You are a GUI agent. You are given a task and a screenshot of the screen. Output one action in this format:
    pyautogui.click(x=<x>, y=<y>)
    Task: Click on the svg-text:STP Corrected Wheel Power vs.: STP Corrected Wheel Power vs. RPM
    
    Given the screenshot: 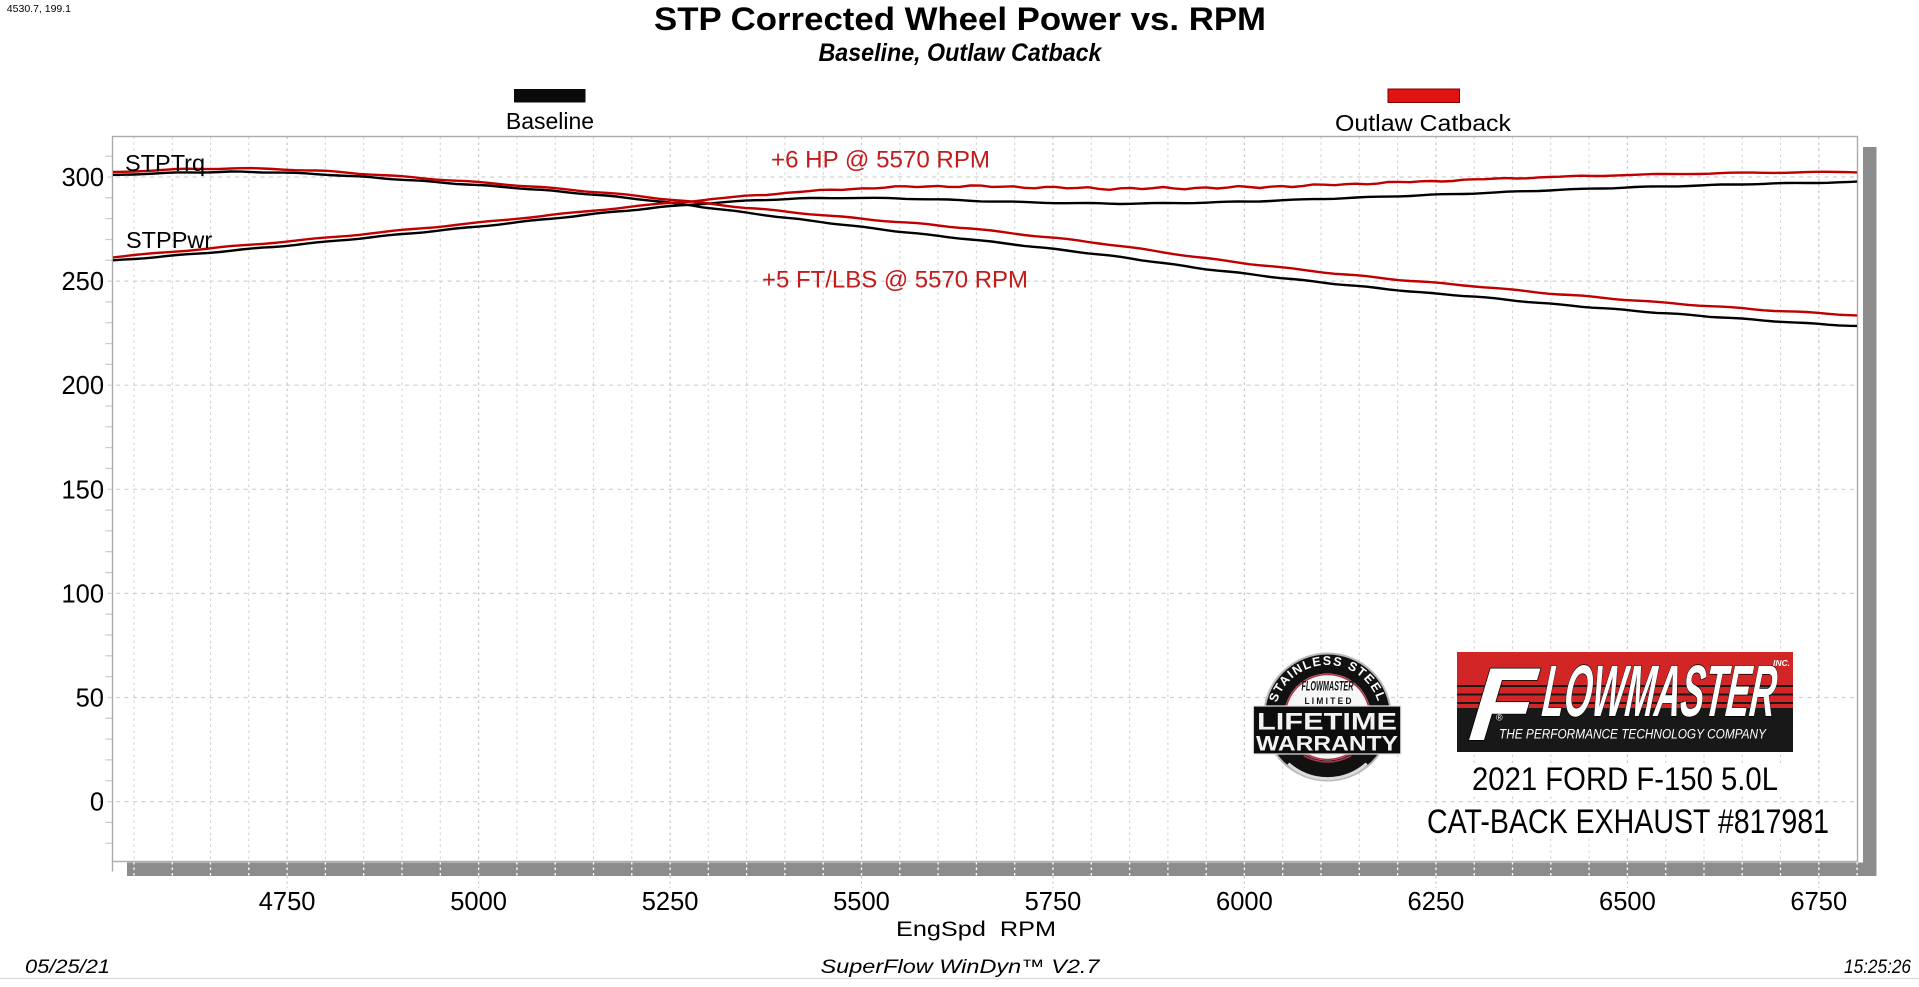 What is the action you would take?
    pyautogui.click(x=960, y=19)
    